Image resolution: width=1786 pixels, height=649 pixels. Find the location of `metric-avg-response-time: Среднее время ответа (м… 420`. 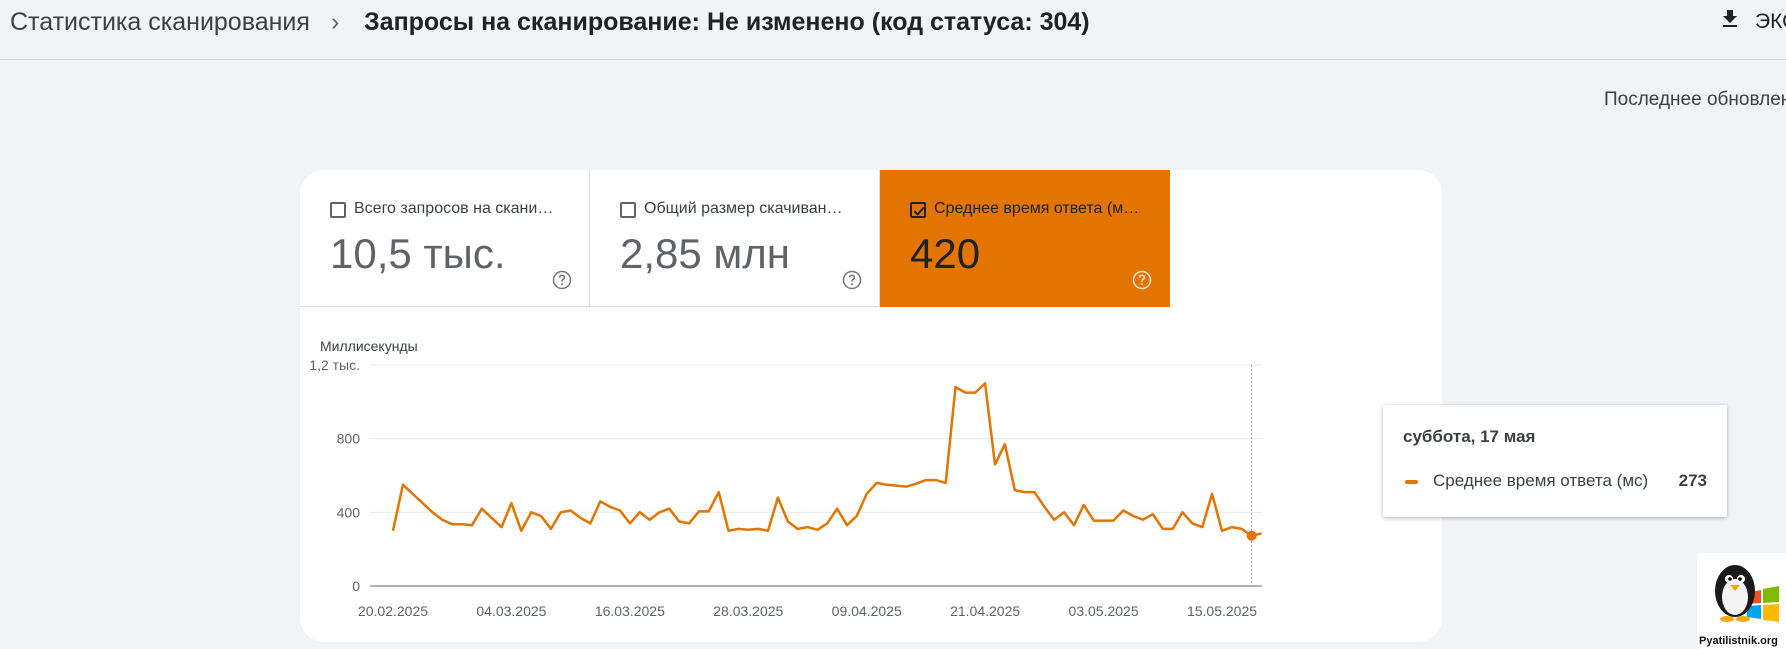

metric-avg-response-time: Среднее время ответа (м… 420 is located at coordinates (1025, 238).